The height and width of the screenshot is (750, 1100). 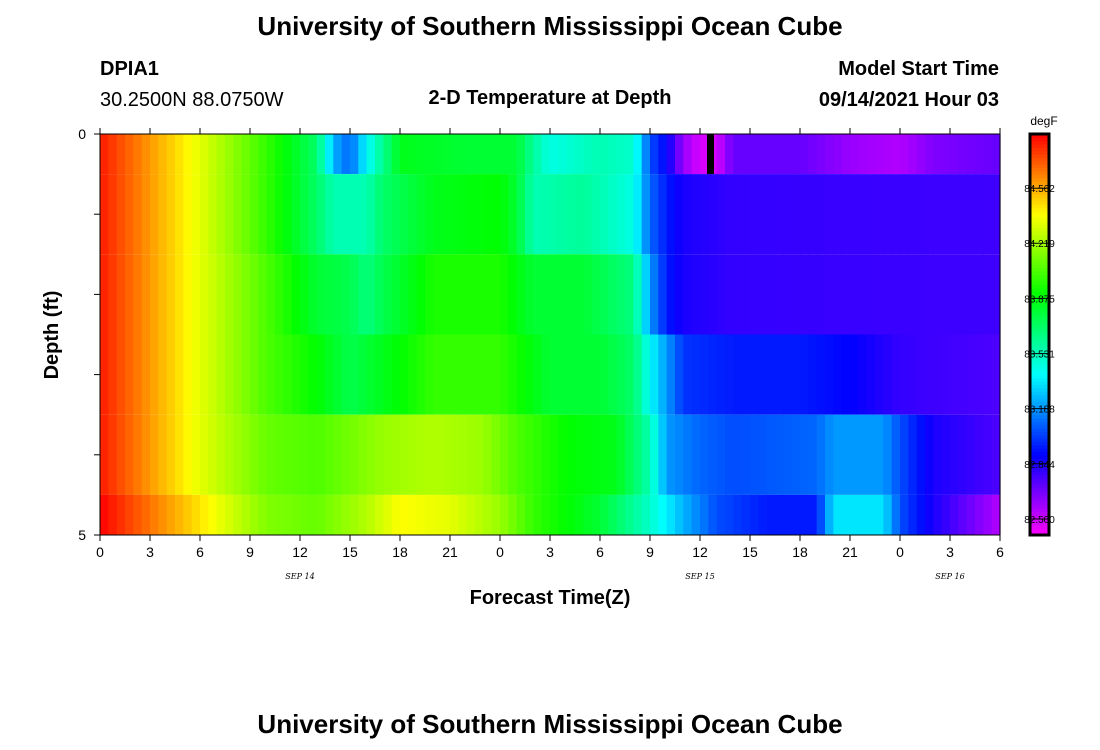 I want to click on x-tick-label: 6, so click(x=1000, y=552).